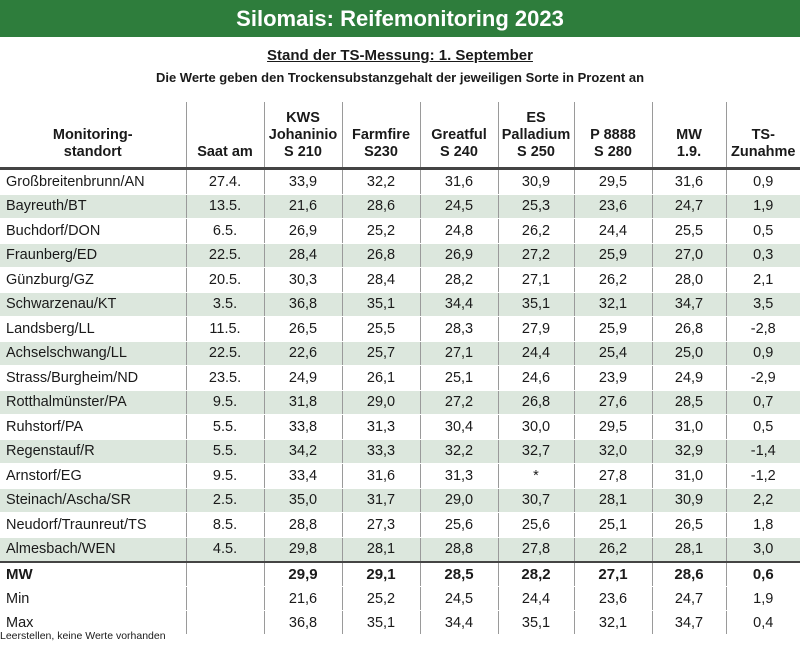  I want to click on summary-cell-greatful: 28,5, so click(458, 574).